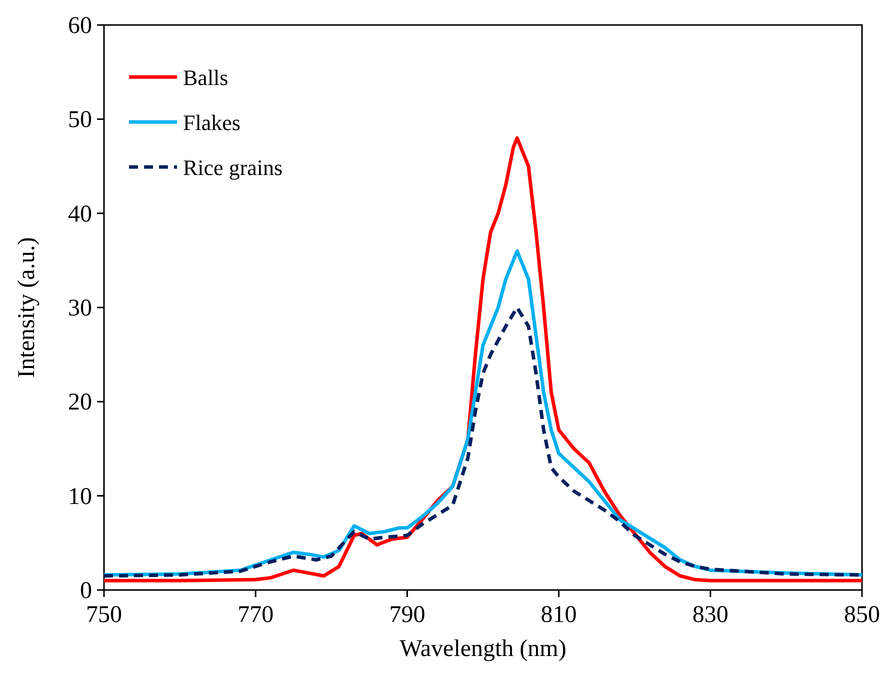  I want to click on y-tick-label: 0, so click(86, 591).